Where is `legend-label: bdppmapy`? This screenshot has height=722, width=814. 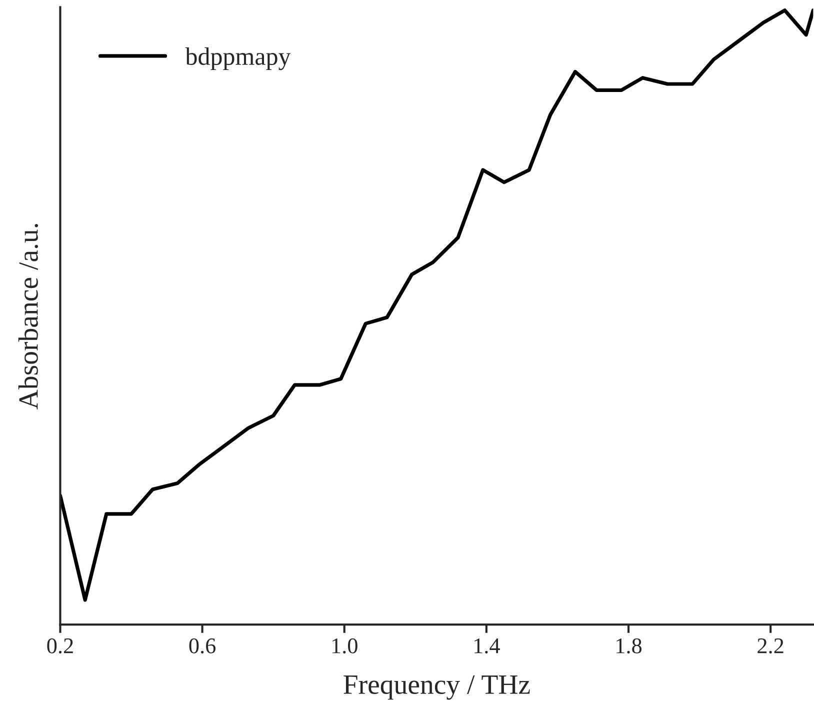
legend-label: bdppmapy is located at coordinates (238, 58).